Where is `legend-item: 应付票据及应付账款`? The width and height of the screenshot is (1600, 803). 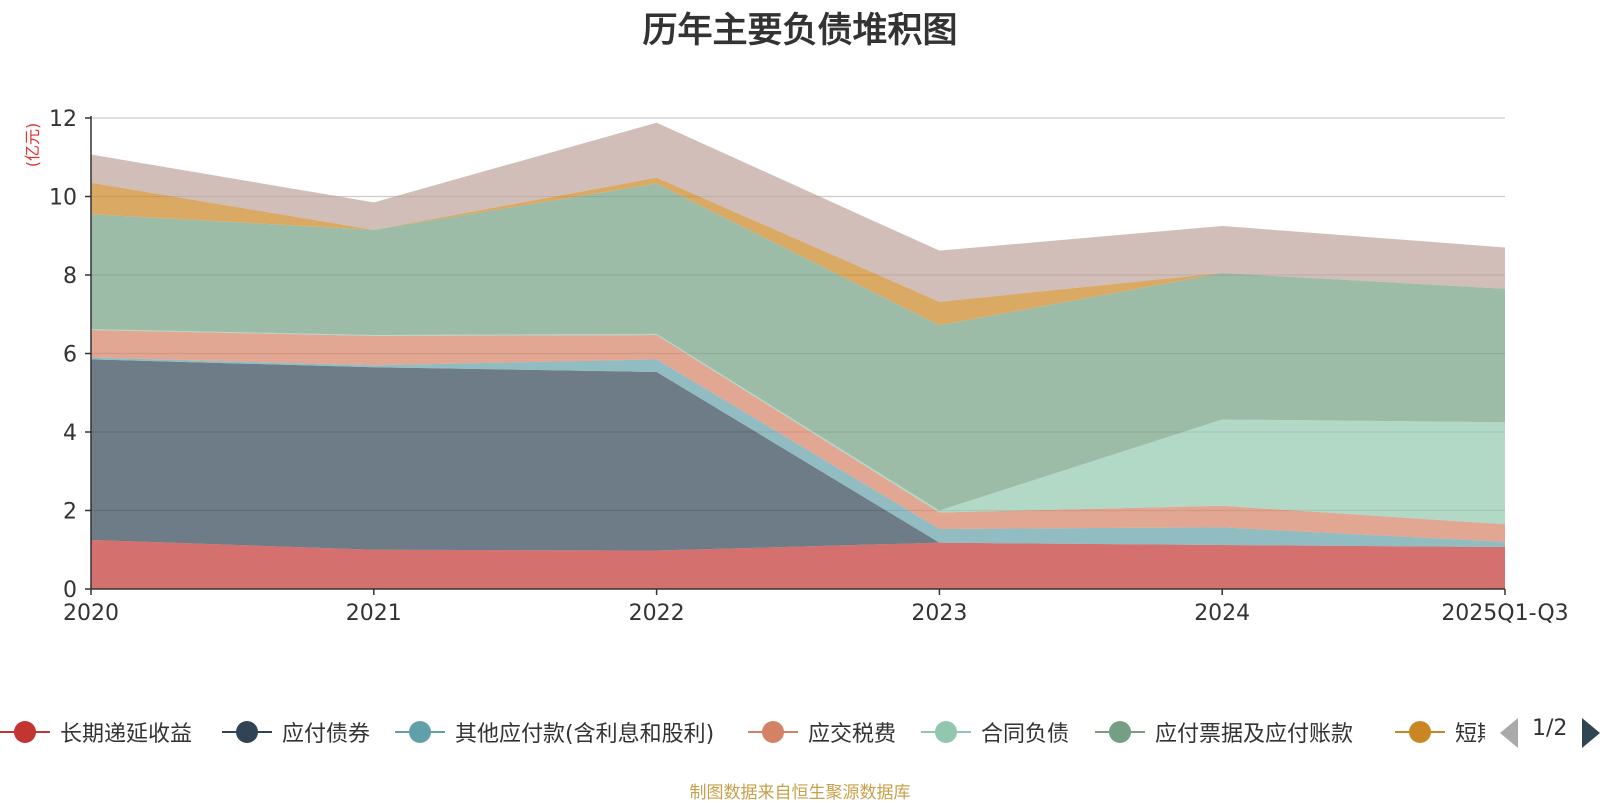
legend-item: 应付票据及应付账款 is located at coordinates (1224, 732).